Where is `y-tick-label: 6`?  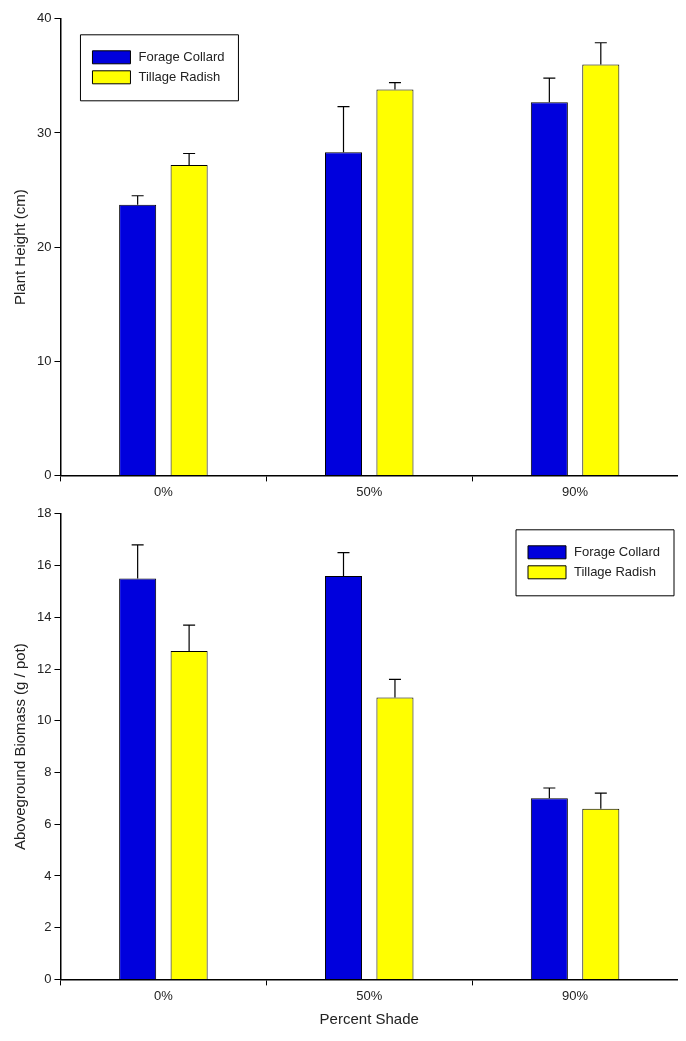
y-tick-label: 6 is located at coordinates (48, 823).